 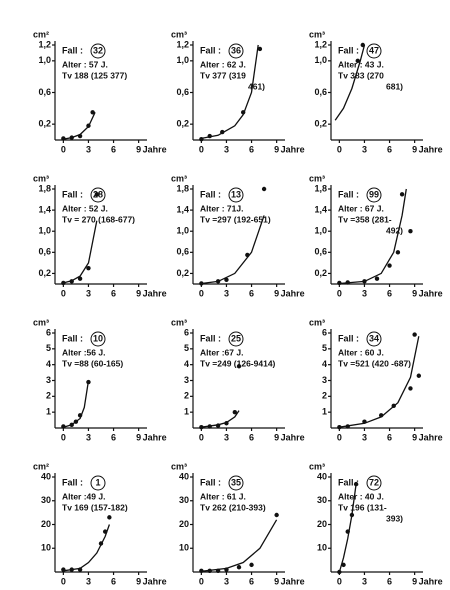 What do you see at coordinates (44, 44) in the screenshot?
I see `y-tick-label: 1,2` at bounding box center [44, 44].